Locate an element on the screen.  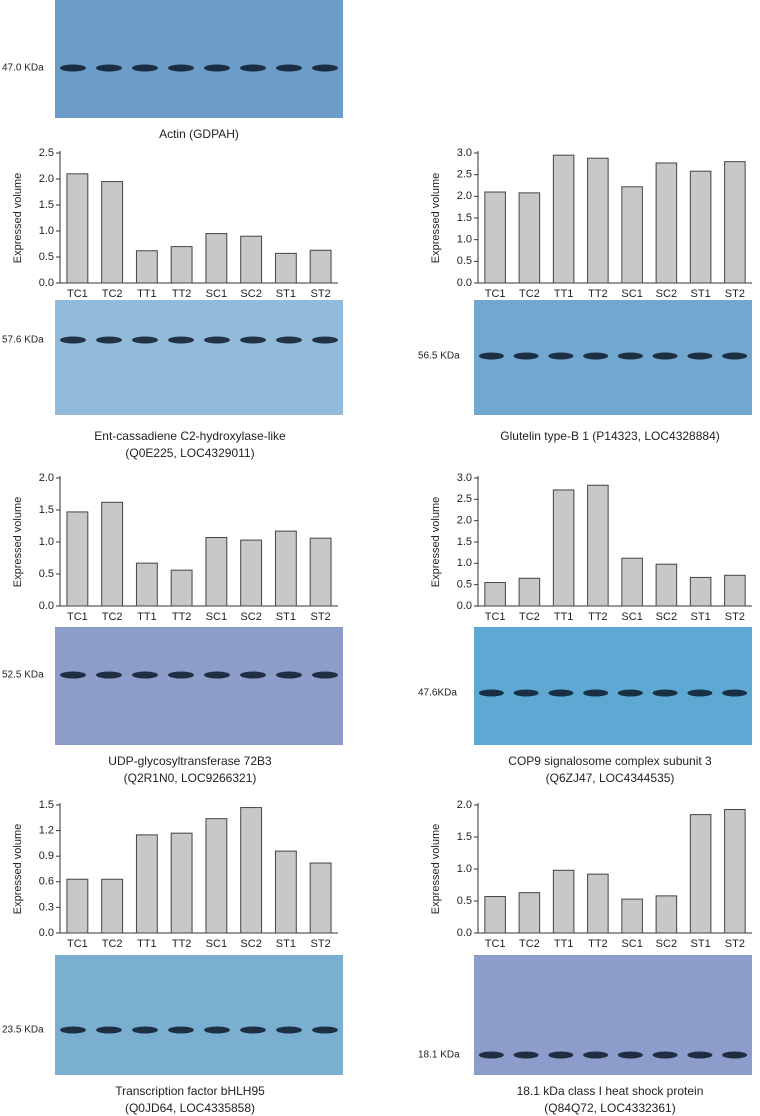
blot-size-label: 23.5 KDa is located at coordinates (23, 1030).